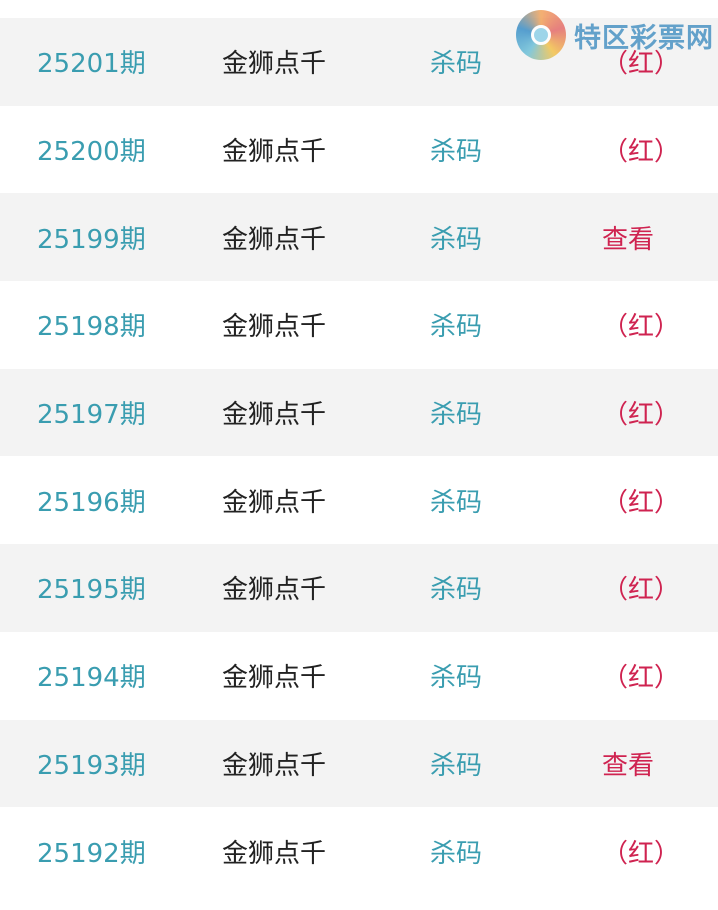 The width and height of the screenshot is (718, 910). Describe the element at coordinates (644, 38) in the screenshot. I see `watermark-brand: 特区彩票网` at that location.